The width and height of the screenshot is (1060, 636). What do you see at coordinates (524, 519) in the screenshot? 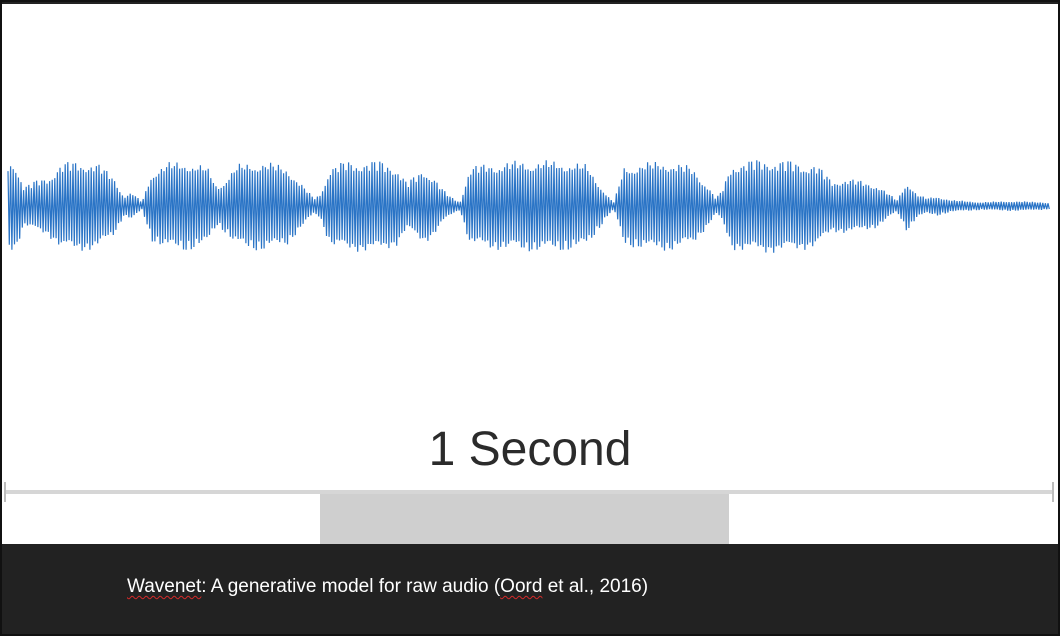
I see `timeline-progress-block` at bounding box center [524, 519].